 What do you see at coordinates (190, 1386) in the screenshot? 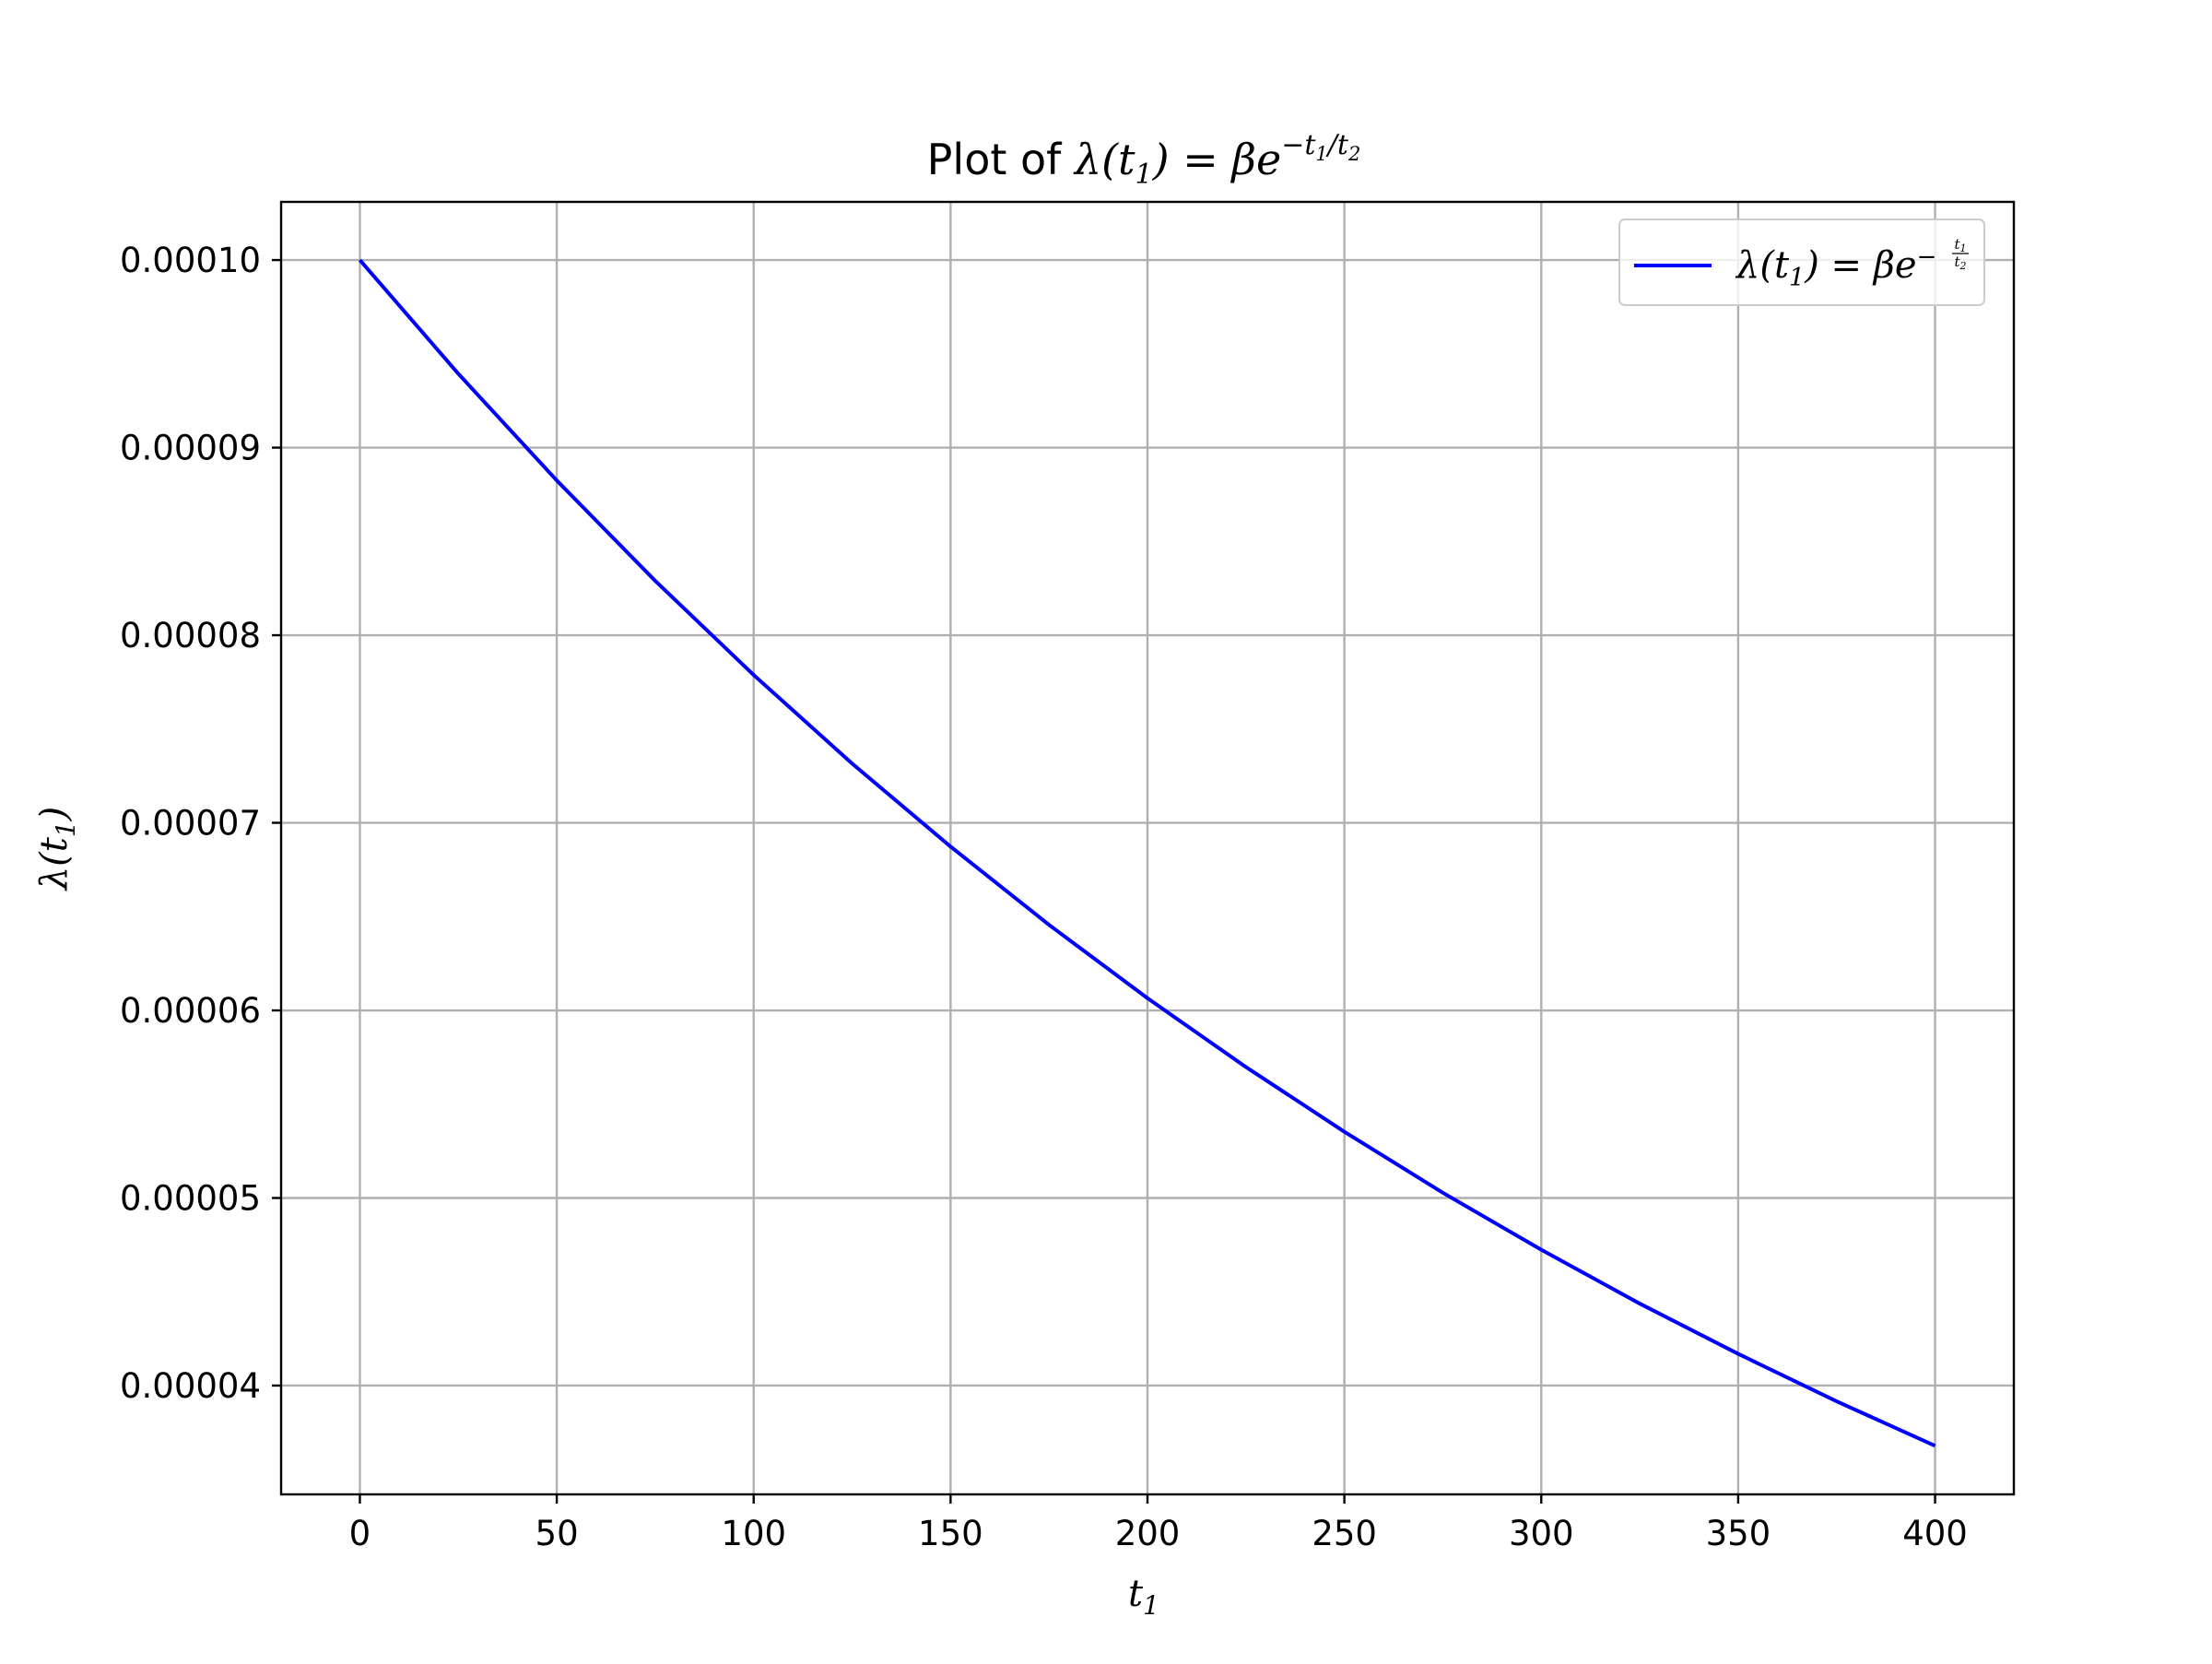
I see `y-tick-label: 0.00004` at bounding box center [190, 1386].